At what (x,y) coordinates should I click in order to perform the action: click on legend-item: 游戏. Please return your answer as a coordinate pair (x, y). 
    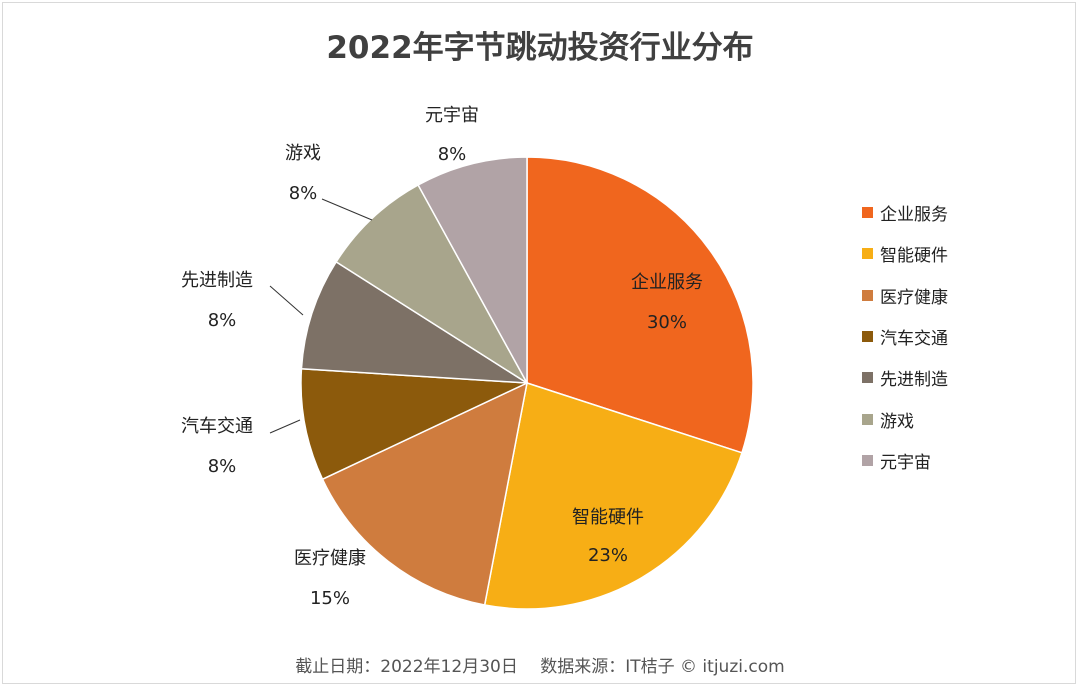
    Looking at the image, I should click on (905, 418).